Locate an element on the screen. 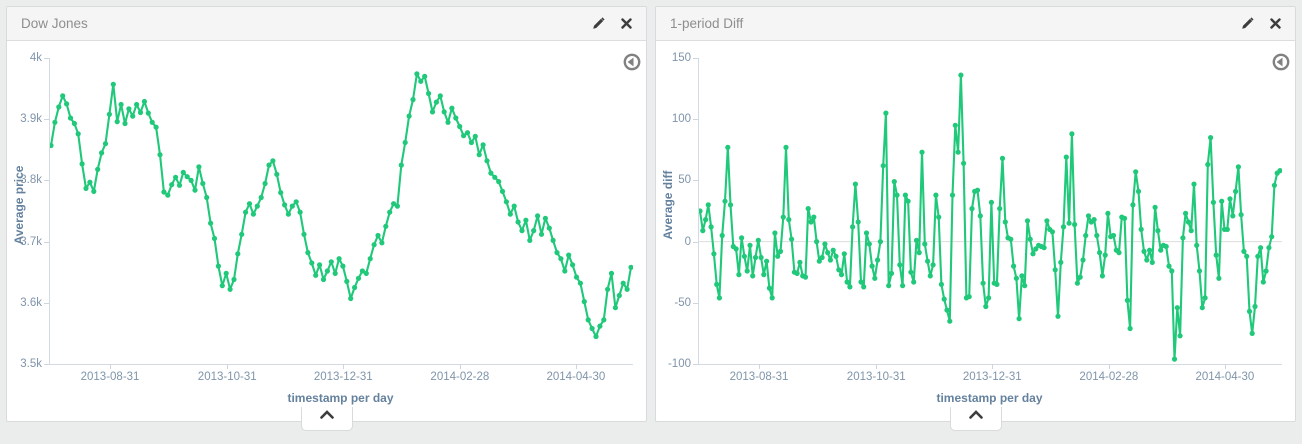 Image resolution: width=1302 pixels, height=444 pixels. y-tick-label: 150 is located at coordinates (681, 58).